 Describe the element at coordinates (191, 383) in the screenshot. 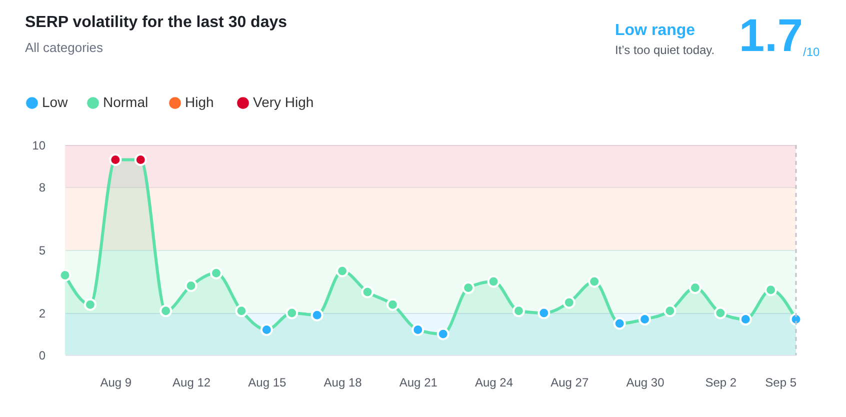

I see `x-tick-label: Aug 12` at that location.